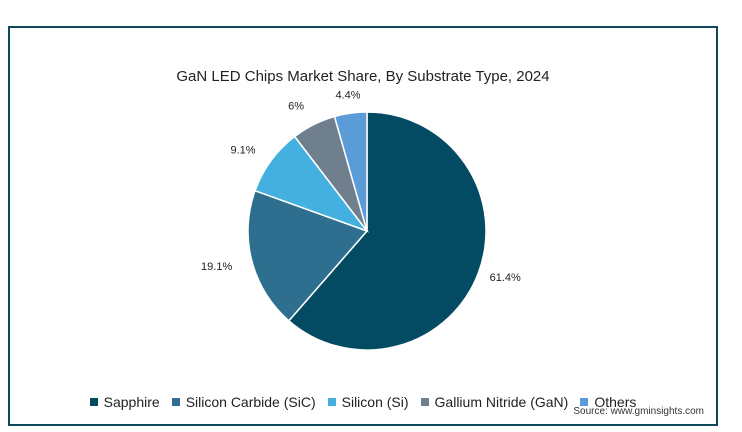 The width and height of the screenshot is (742, 432). What do you see at coordinates (350, 171) in the screenshot?
I see `pie-slice-others` at bounding box center [350, 171].